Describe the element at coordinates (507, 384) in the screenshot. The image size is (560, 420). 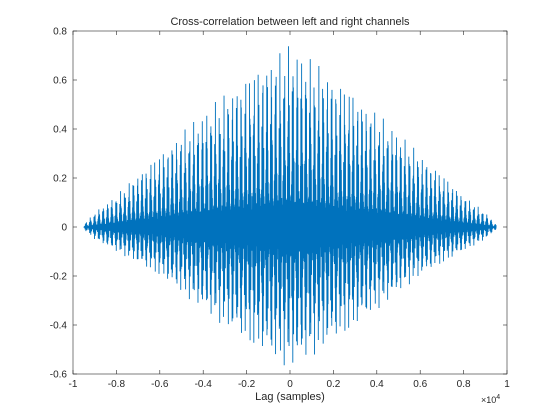
I see `x-tick-label: 1` at that location.